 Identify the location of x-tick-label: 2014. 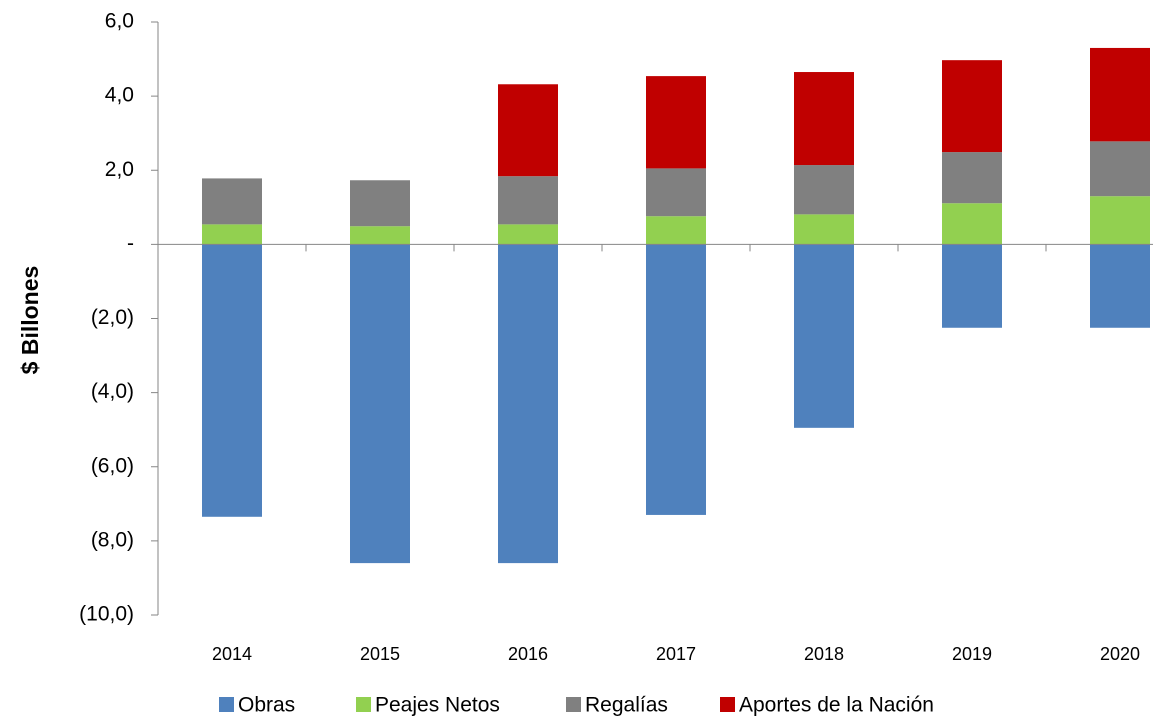
(232, 654).